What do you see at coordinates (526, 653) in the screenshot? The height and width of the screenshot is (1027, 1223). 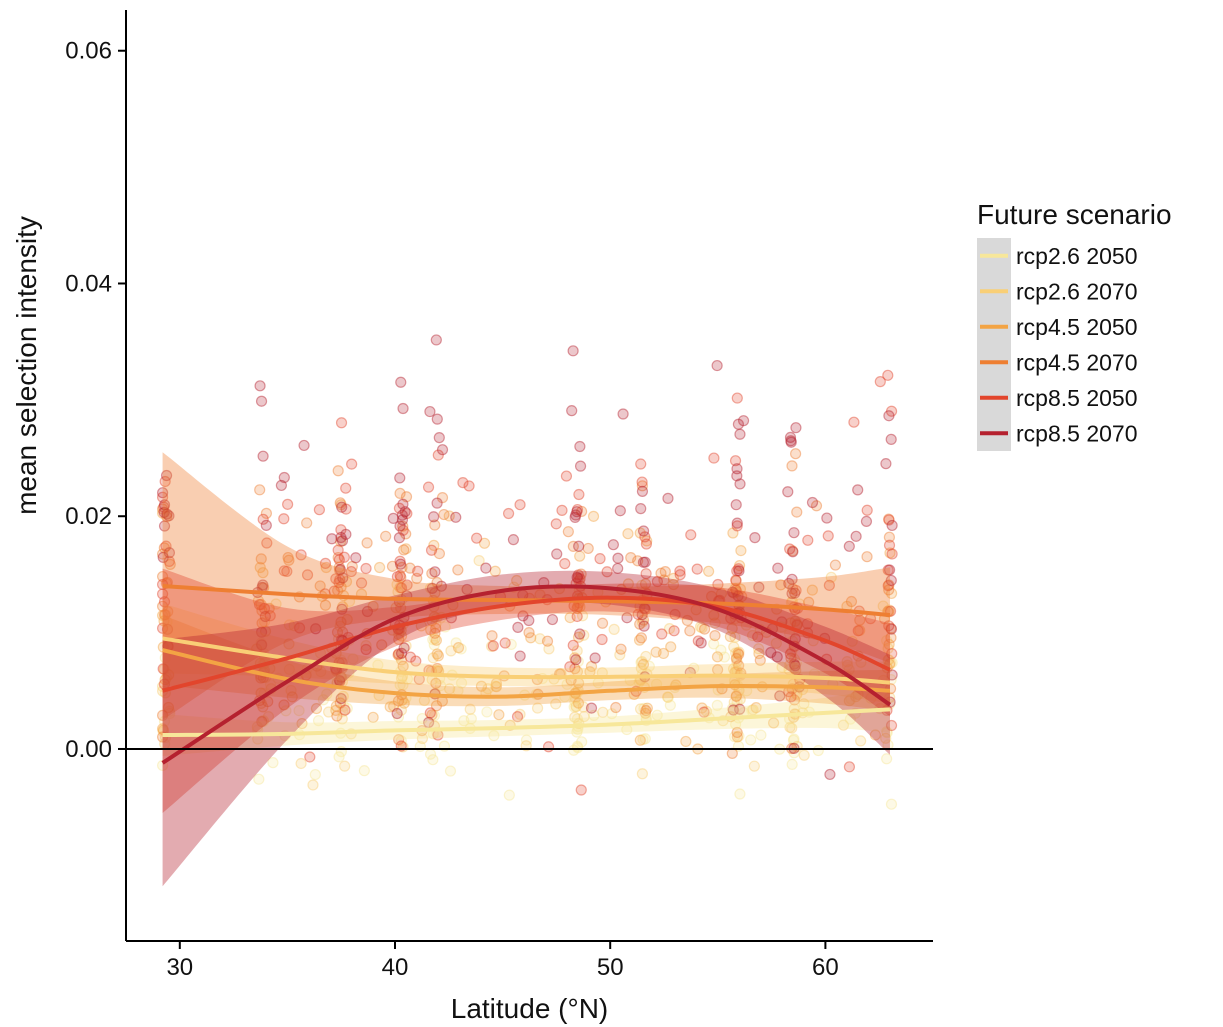 I see `confidence-band` at bounding box center [526, 653].